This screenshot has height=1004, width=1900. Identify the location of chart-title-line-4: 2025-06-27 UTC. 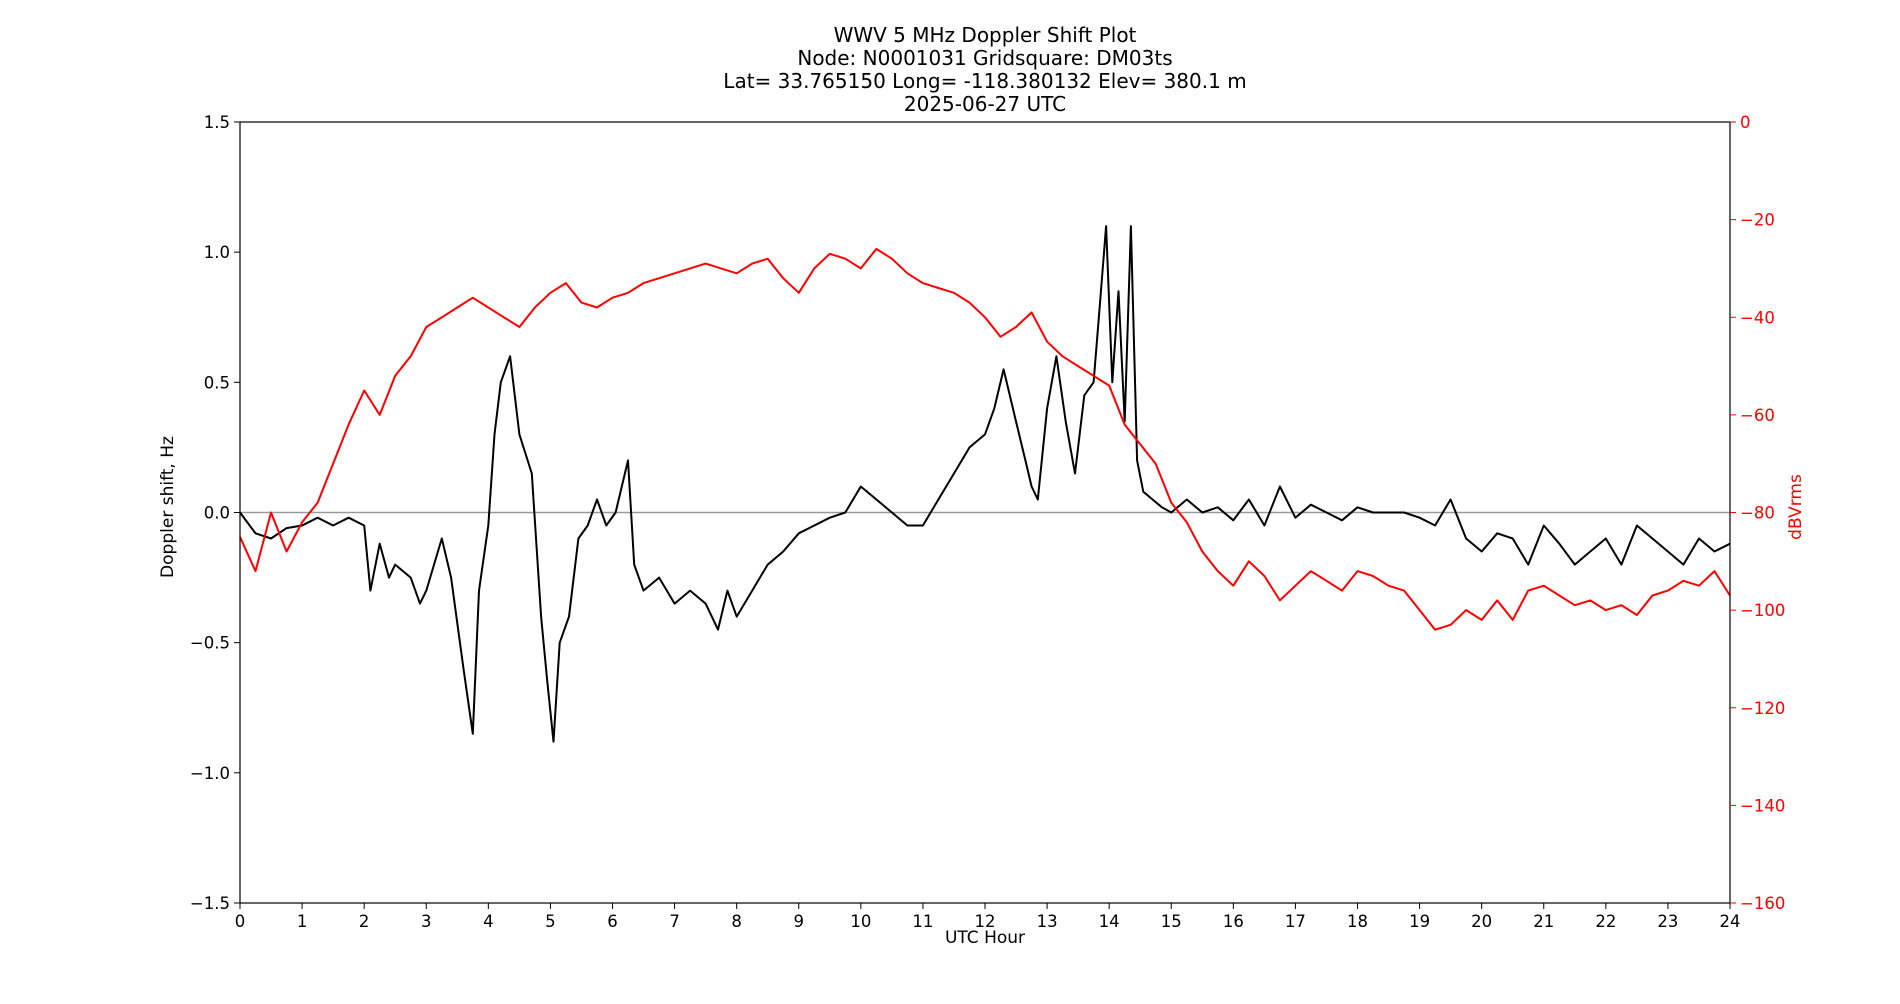
(985, 104).